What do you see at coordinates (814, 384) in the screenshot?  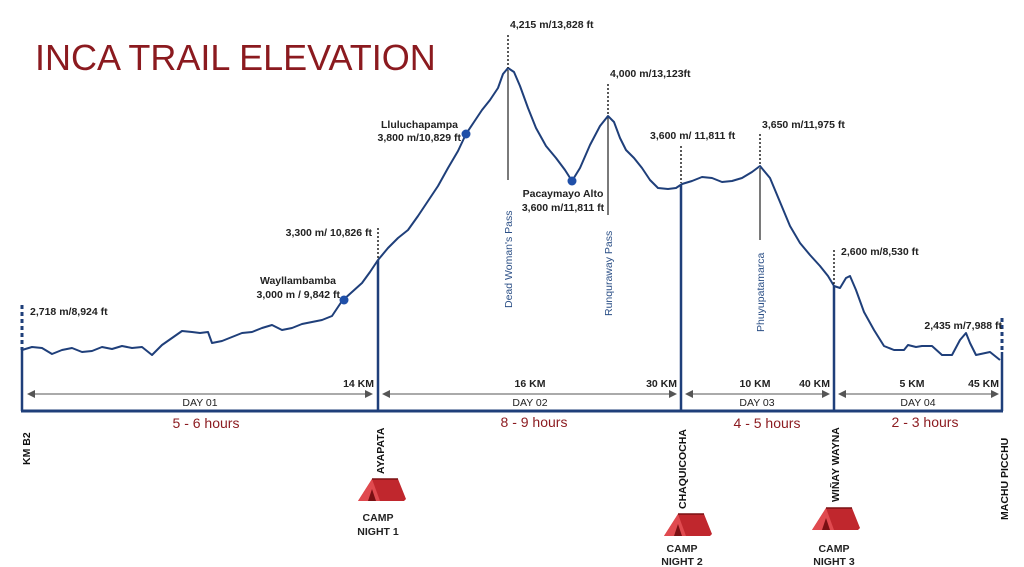 I see `km-40: 40 KM` at bounding box center [814, 384].